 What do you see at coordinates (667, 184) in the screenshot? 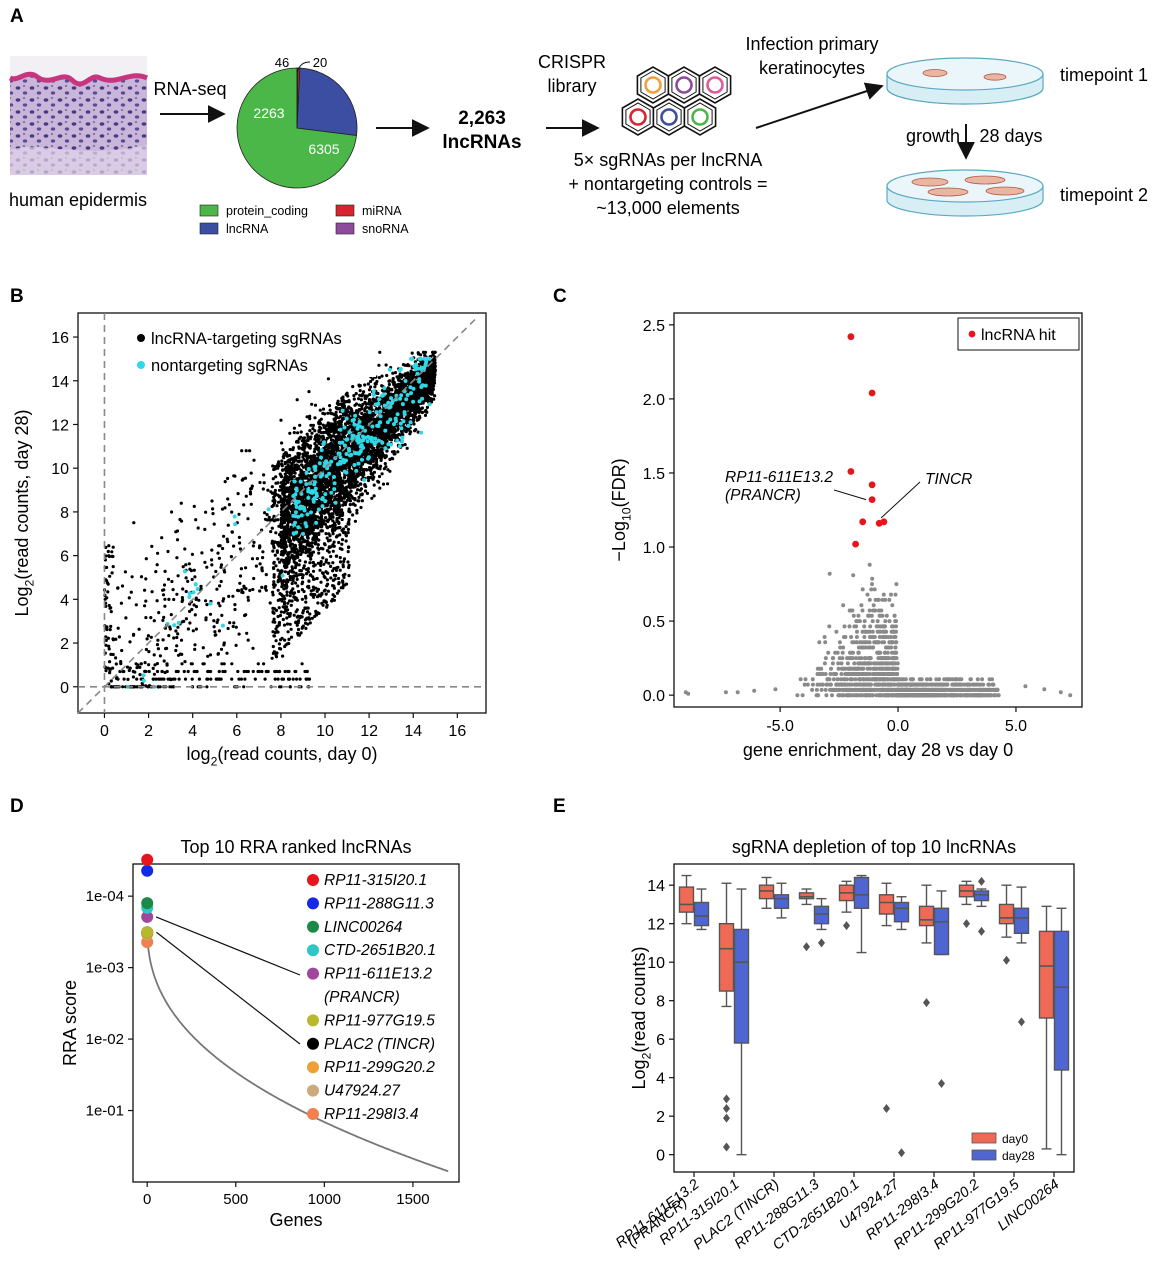
I see `elements-line2: + nontargeting controls =` at bounding box center [667, 184].